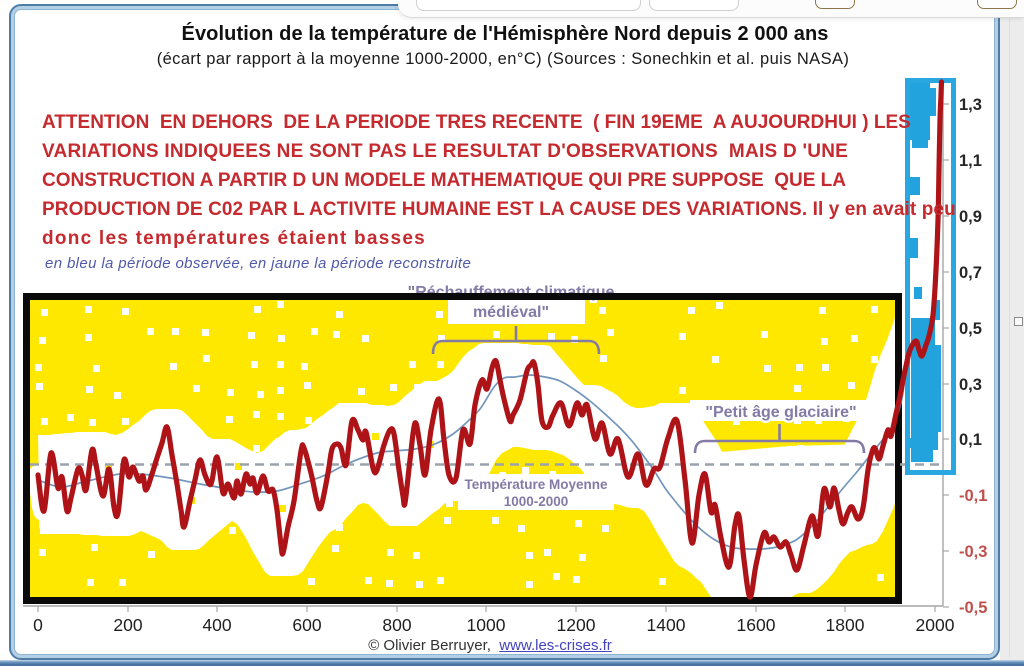  What do you see at coordinates (973, 496) in the screenshot?
I see `svg-text: -0,1` at bounding box center [973, 496].